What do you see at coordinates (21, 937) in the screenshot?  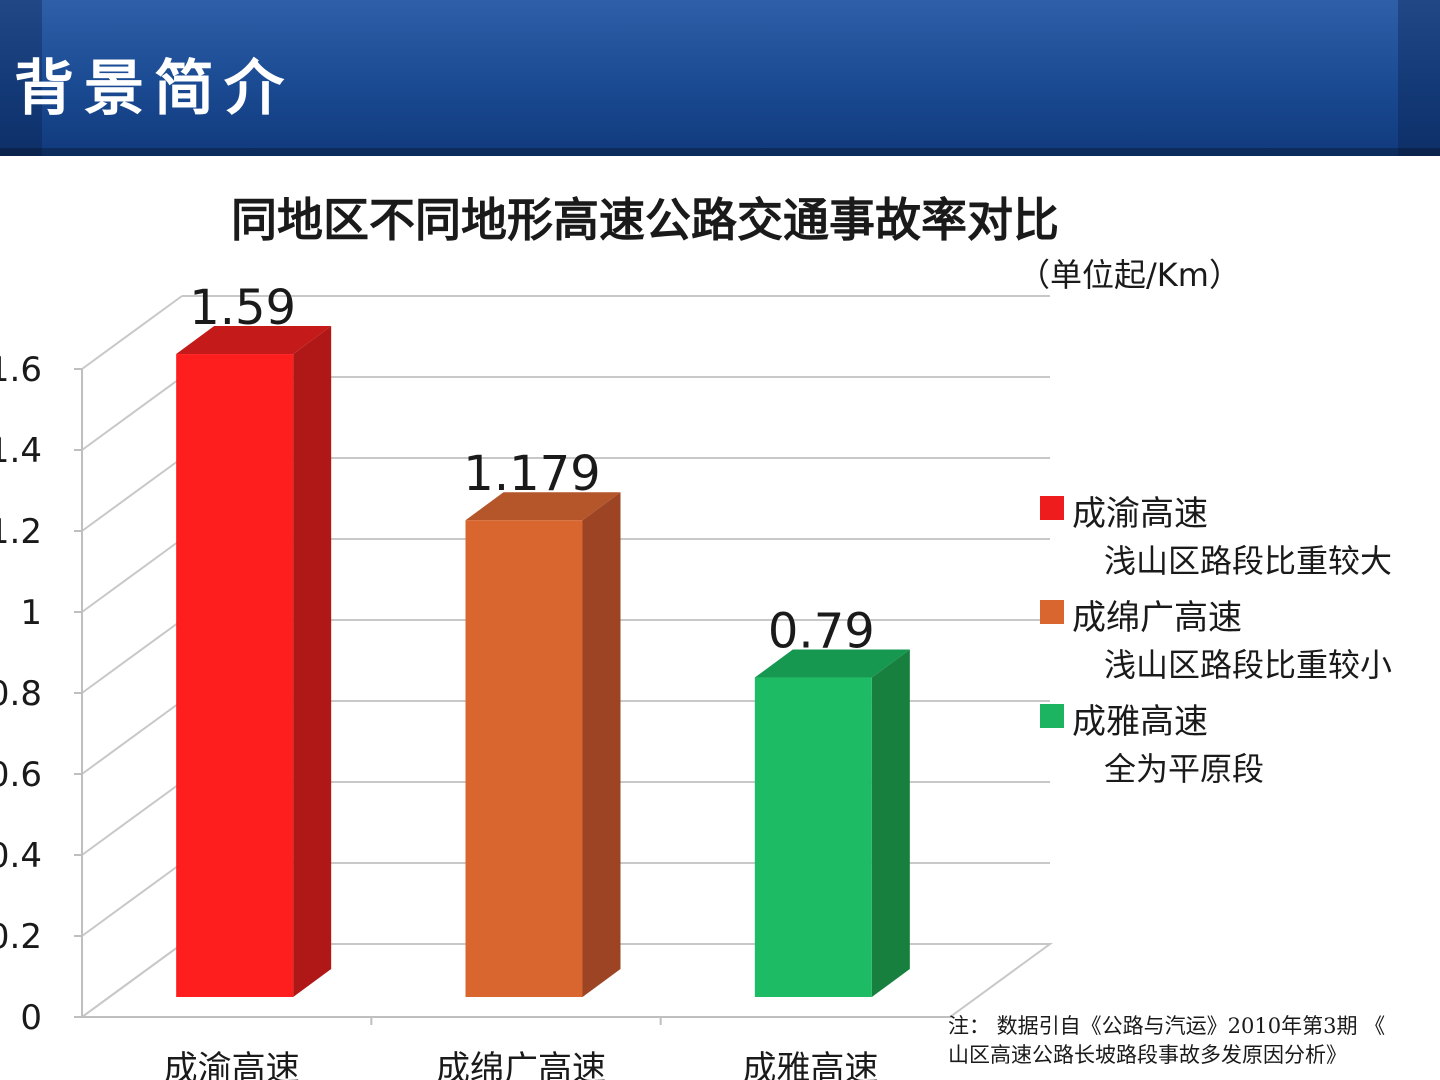 I see `y-tick-label: 0.2` at bounding box center [21, 937].